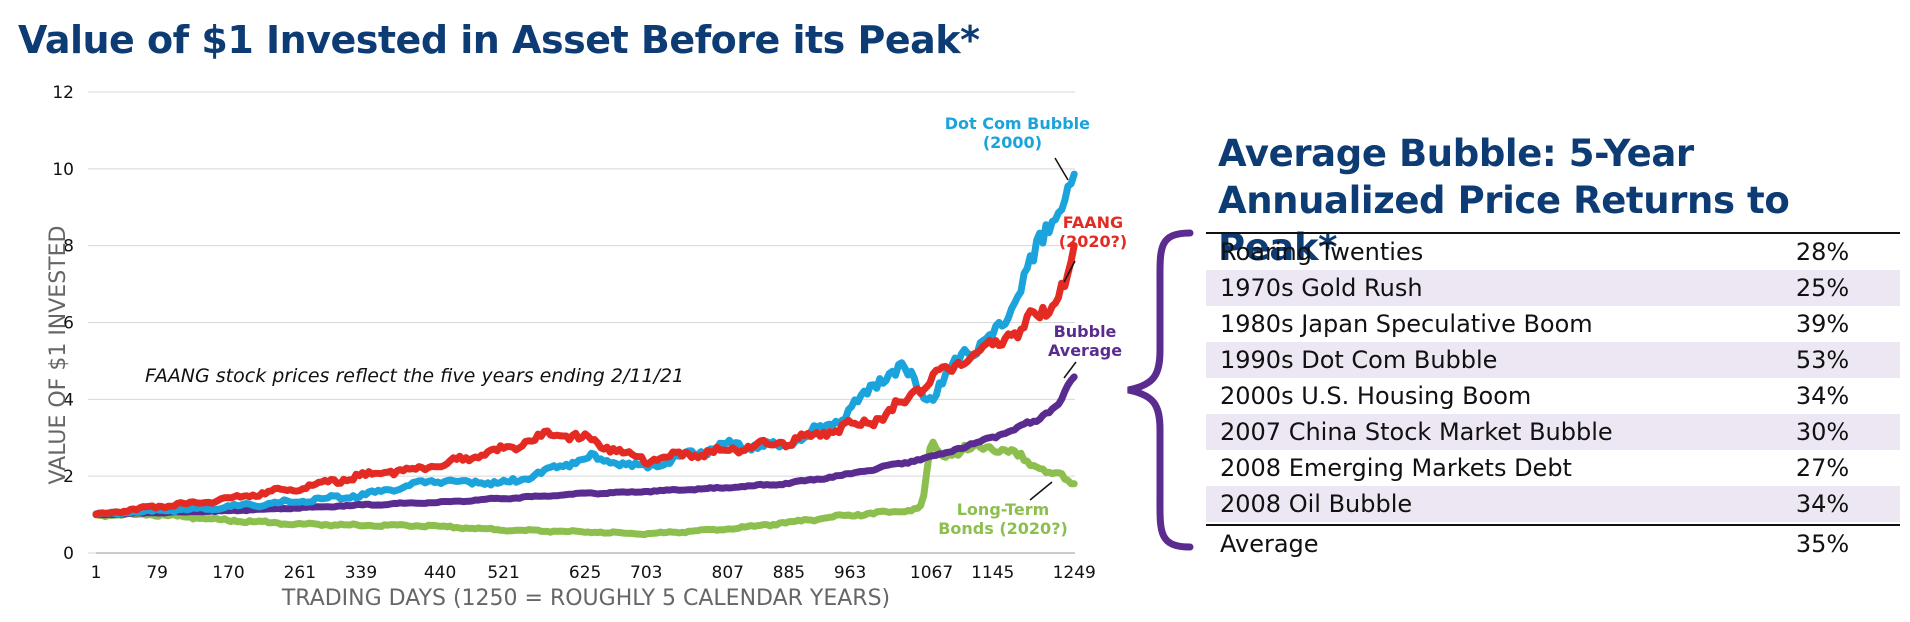 The image size is (1910, 622). I want to click on x-tick-label: 521, so click(503, 573).